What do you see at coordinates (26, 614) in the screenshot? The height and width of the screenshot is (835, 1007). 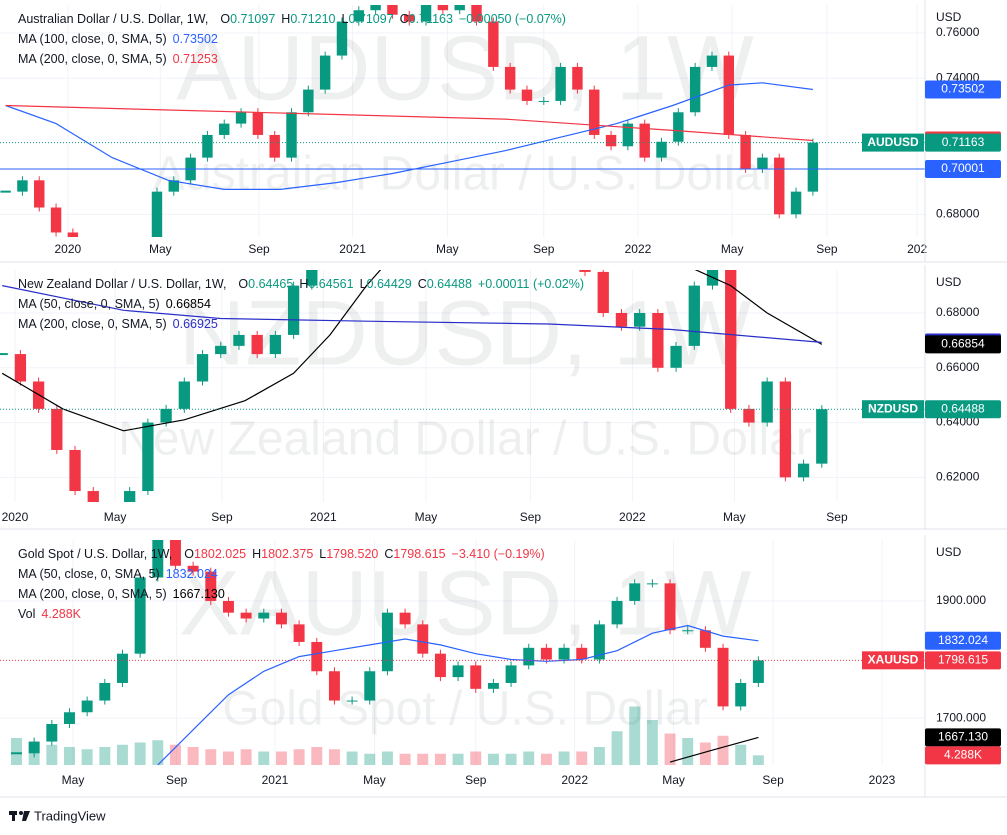 I see `legend-volume-name: Vol` at bounding box center [26, 614].